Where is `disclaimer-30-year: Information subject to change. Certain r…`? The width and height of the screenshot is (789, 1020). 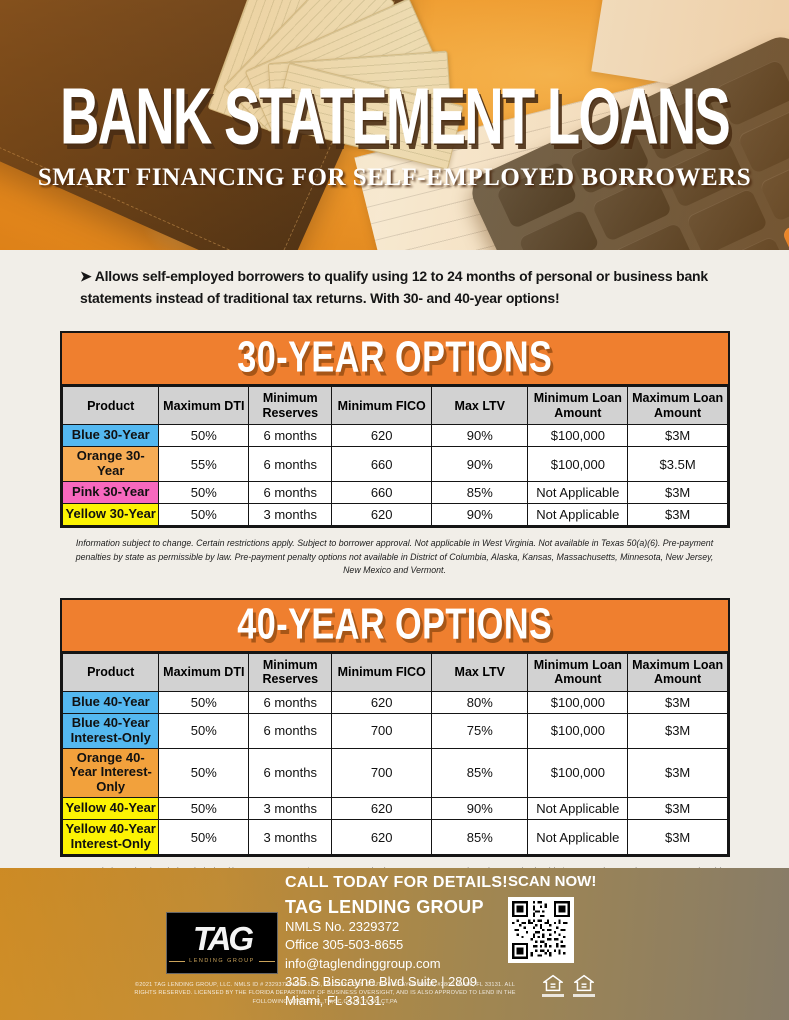
disclaimer-30-year: Information subject to change. Certain r… is located at coordinates (394, 557).